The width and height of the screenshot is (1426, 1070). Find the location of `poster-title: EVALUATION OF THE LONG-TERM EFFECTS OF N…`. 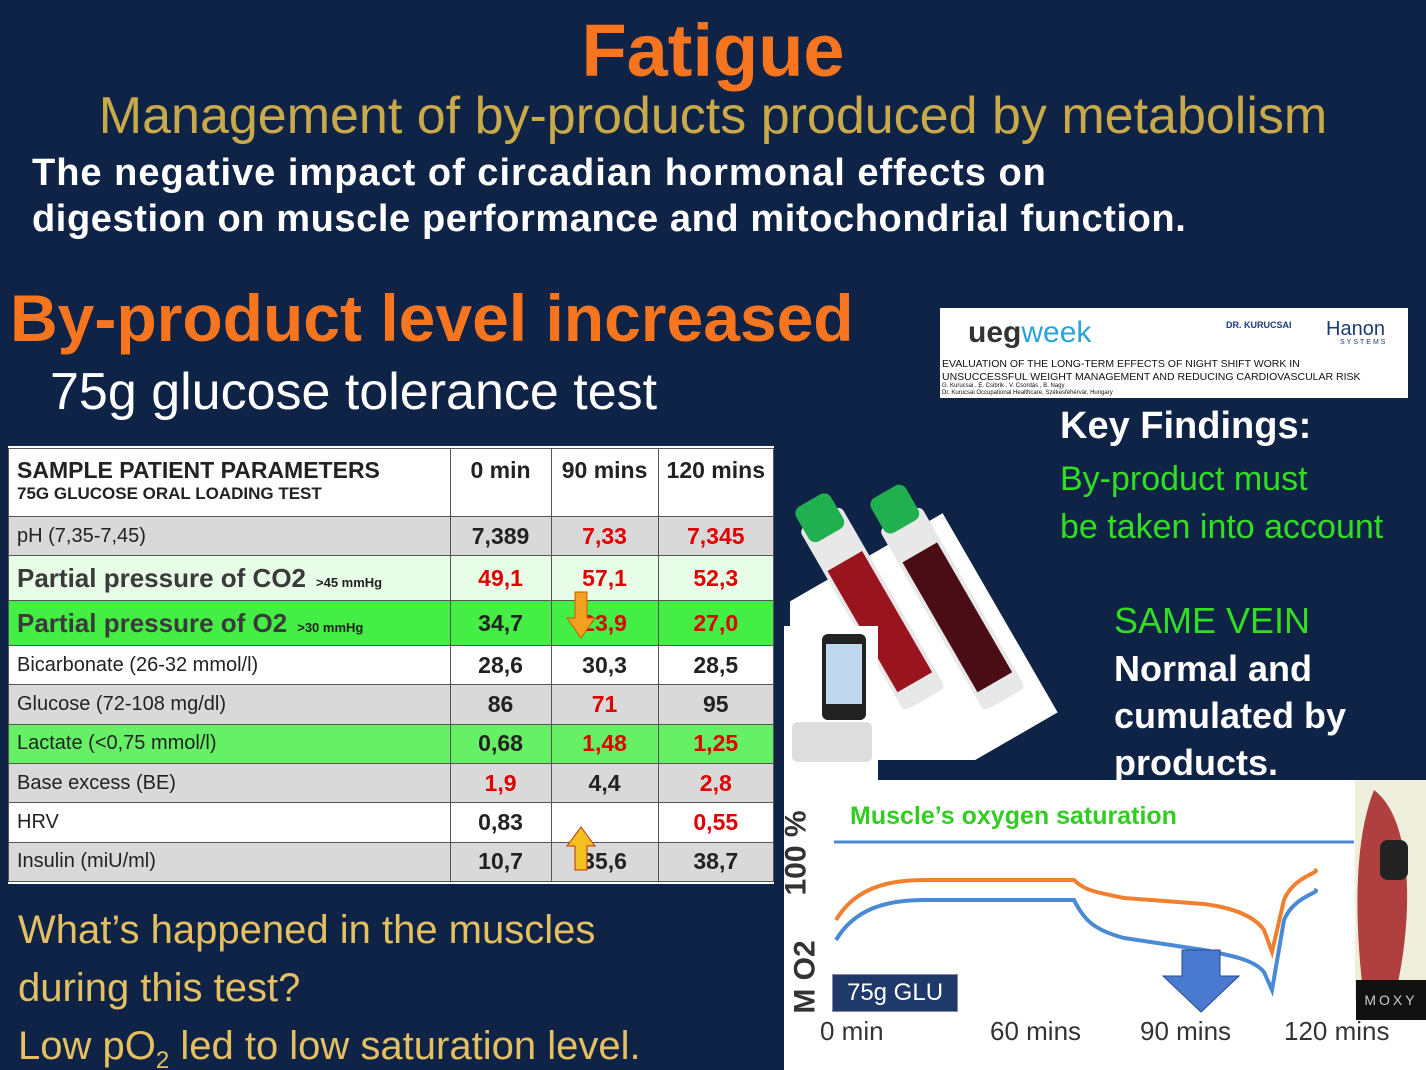

poster-title: EVALUATION OF THE LONG-TERM EFFECTS OF N… is located at coordinates (1121, 364).